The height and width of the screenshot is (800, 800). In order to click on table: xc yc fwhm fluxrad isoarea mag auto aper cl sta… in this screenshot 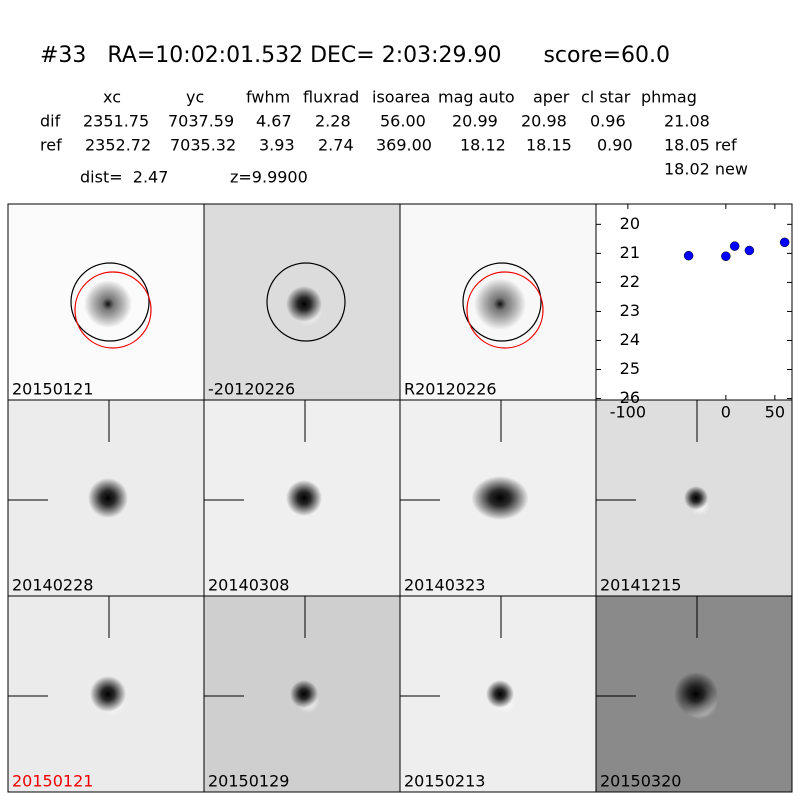, I will do `click(388, 121)`.